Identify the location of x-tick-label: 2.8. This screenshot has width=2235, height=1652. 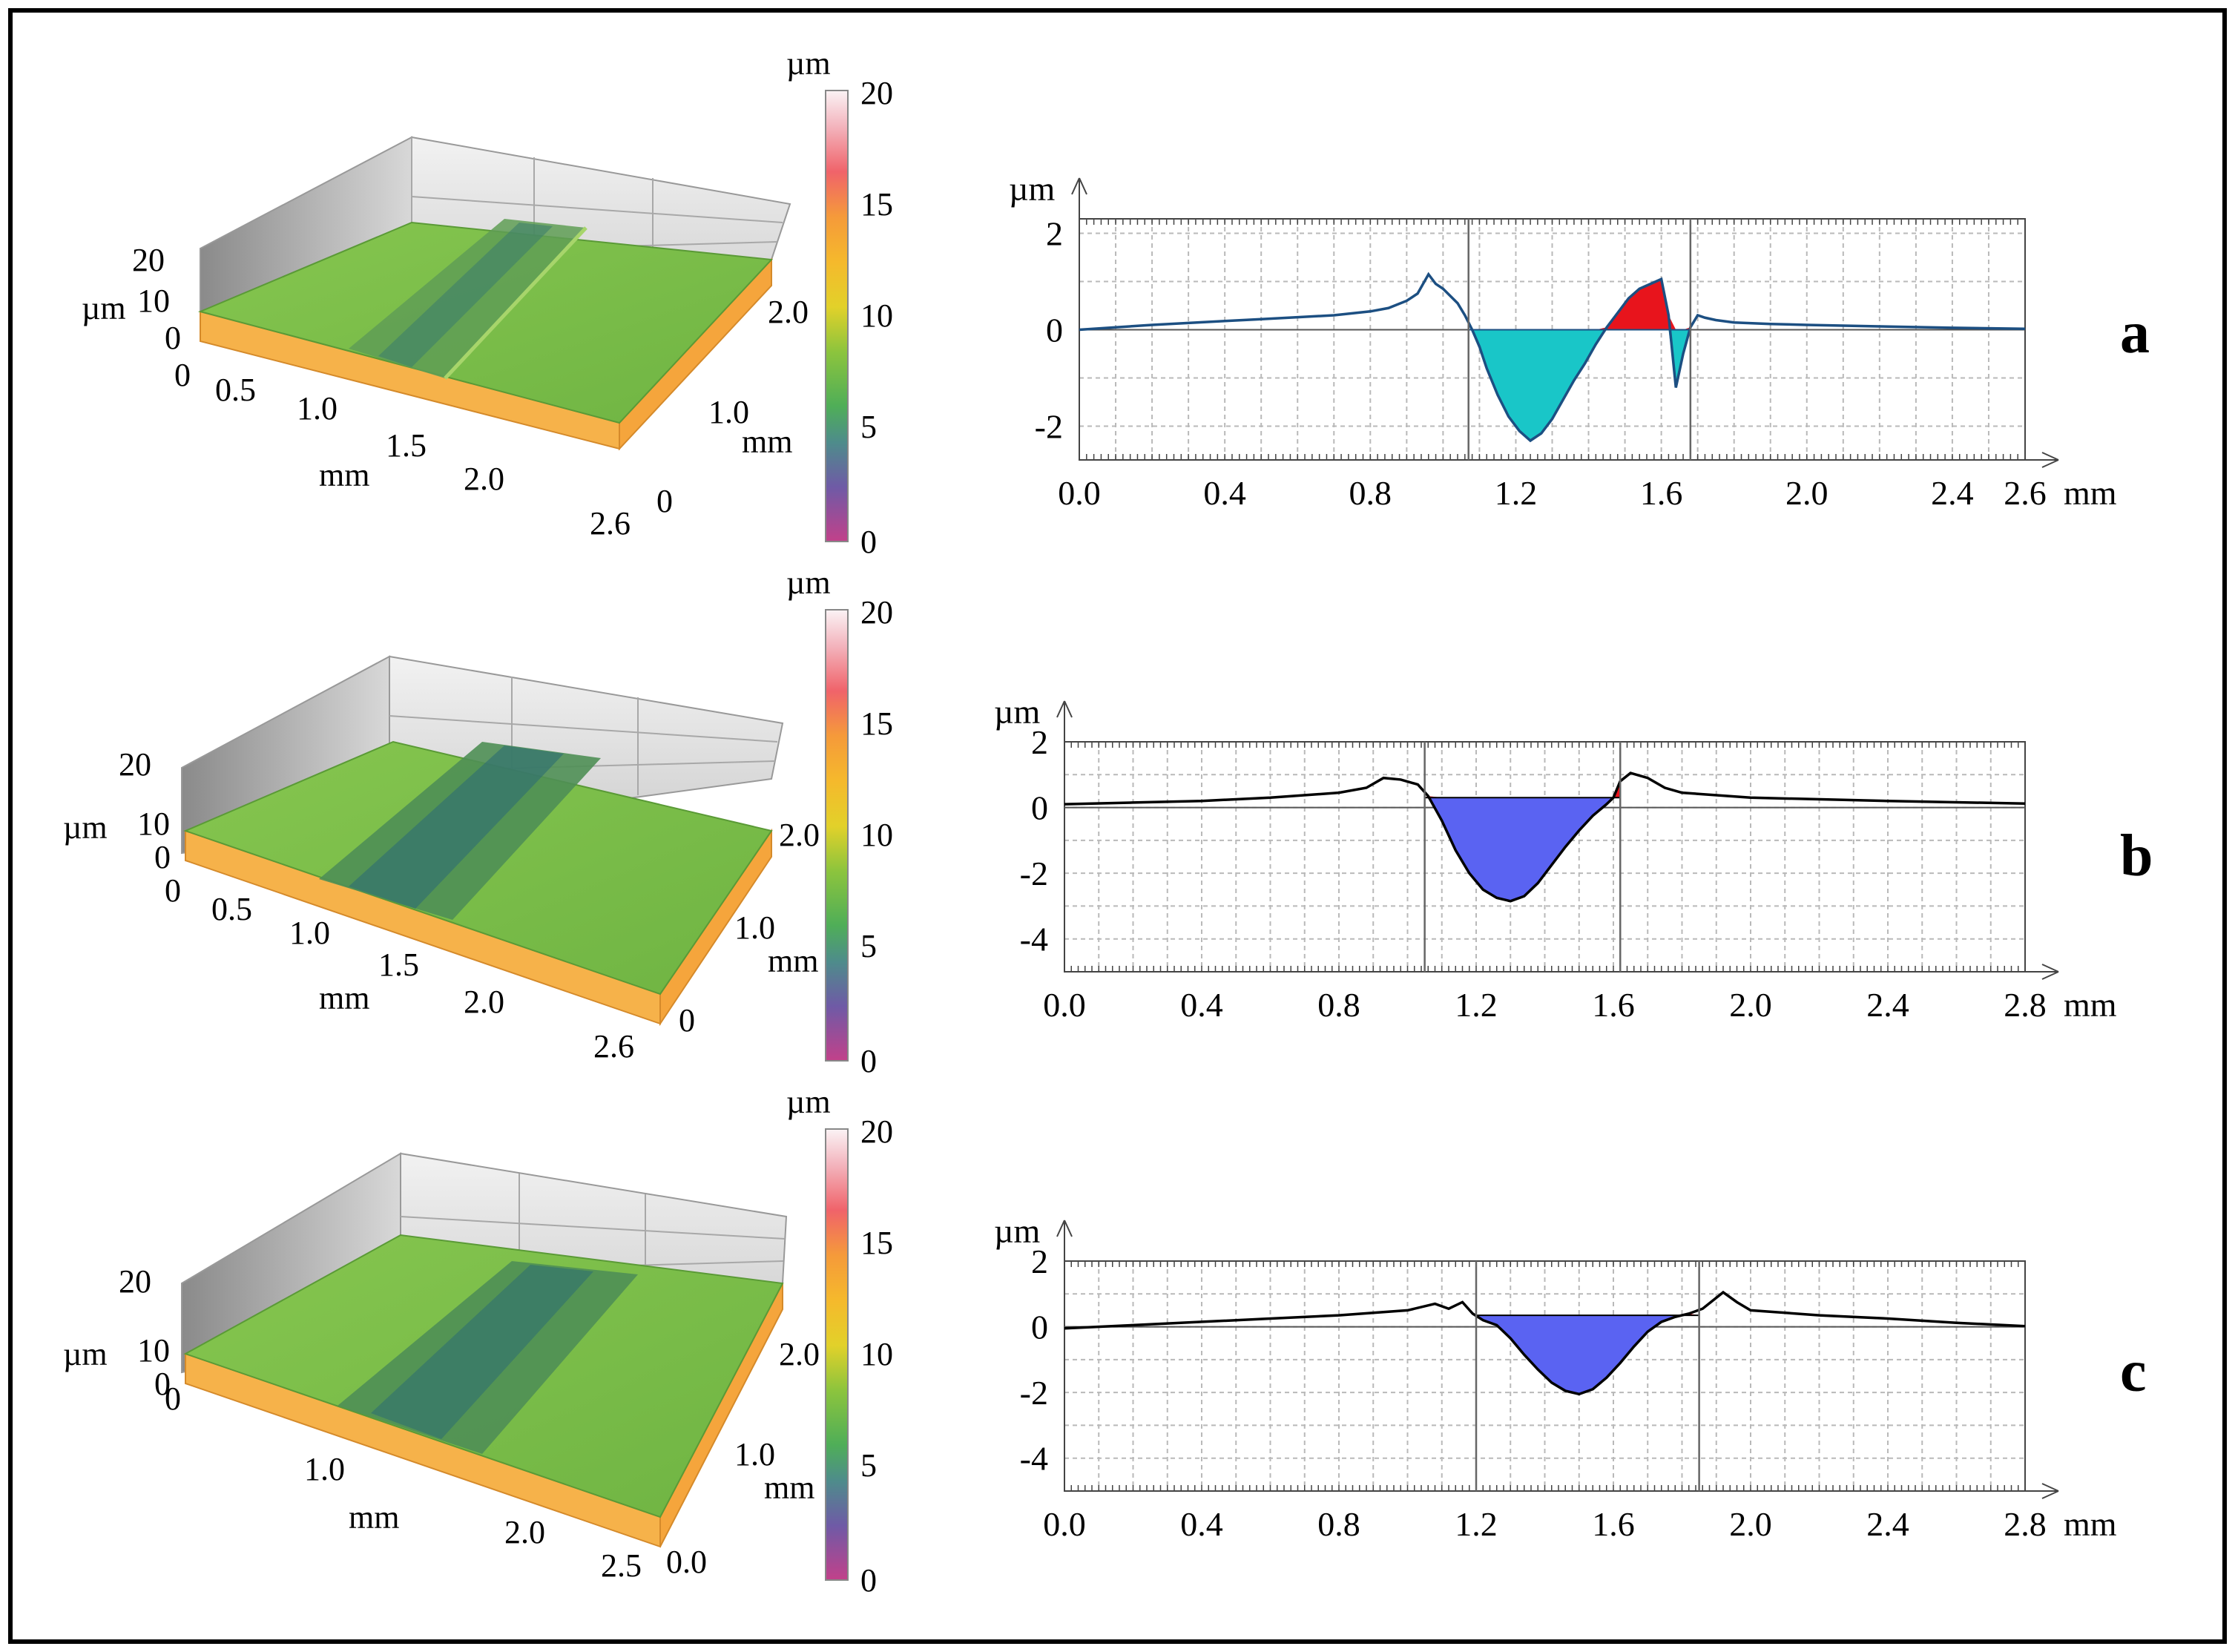
(2025, 1524).